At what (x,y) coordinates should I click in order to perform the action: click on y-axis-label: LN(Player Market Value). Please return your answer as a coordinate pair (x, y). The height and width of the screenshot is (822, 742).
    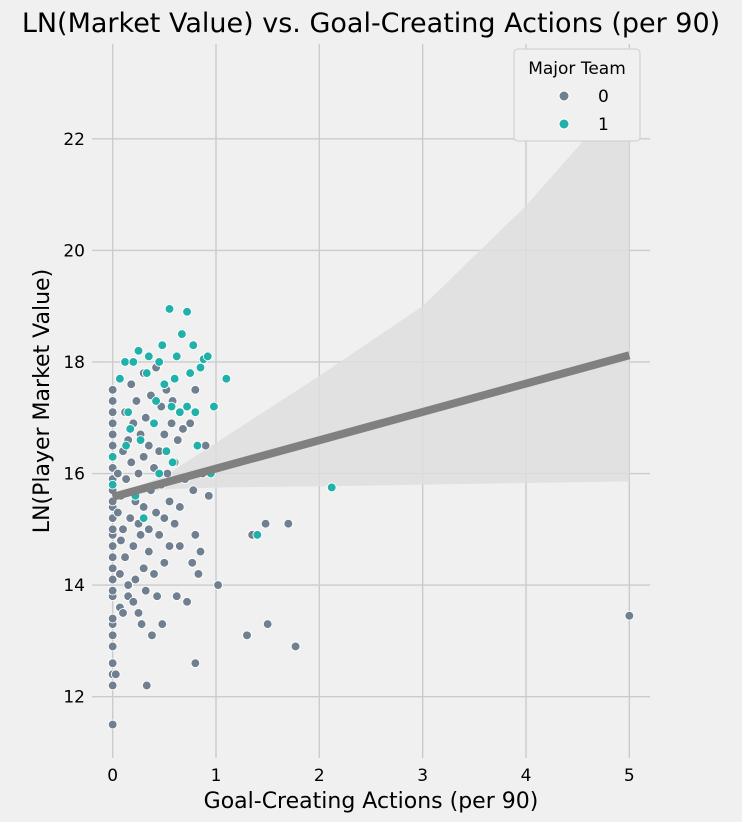
    Looking at the image, I should click on (42, 401).